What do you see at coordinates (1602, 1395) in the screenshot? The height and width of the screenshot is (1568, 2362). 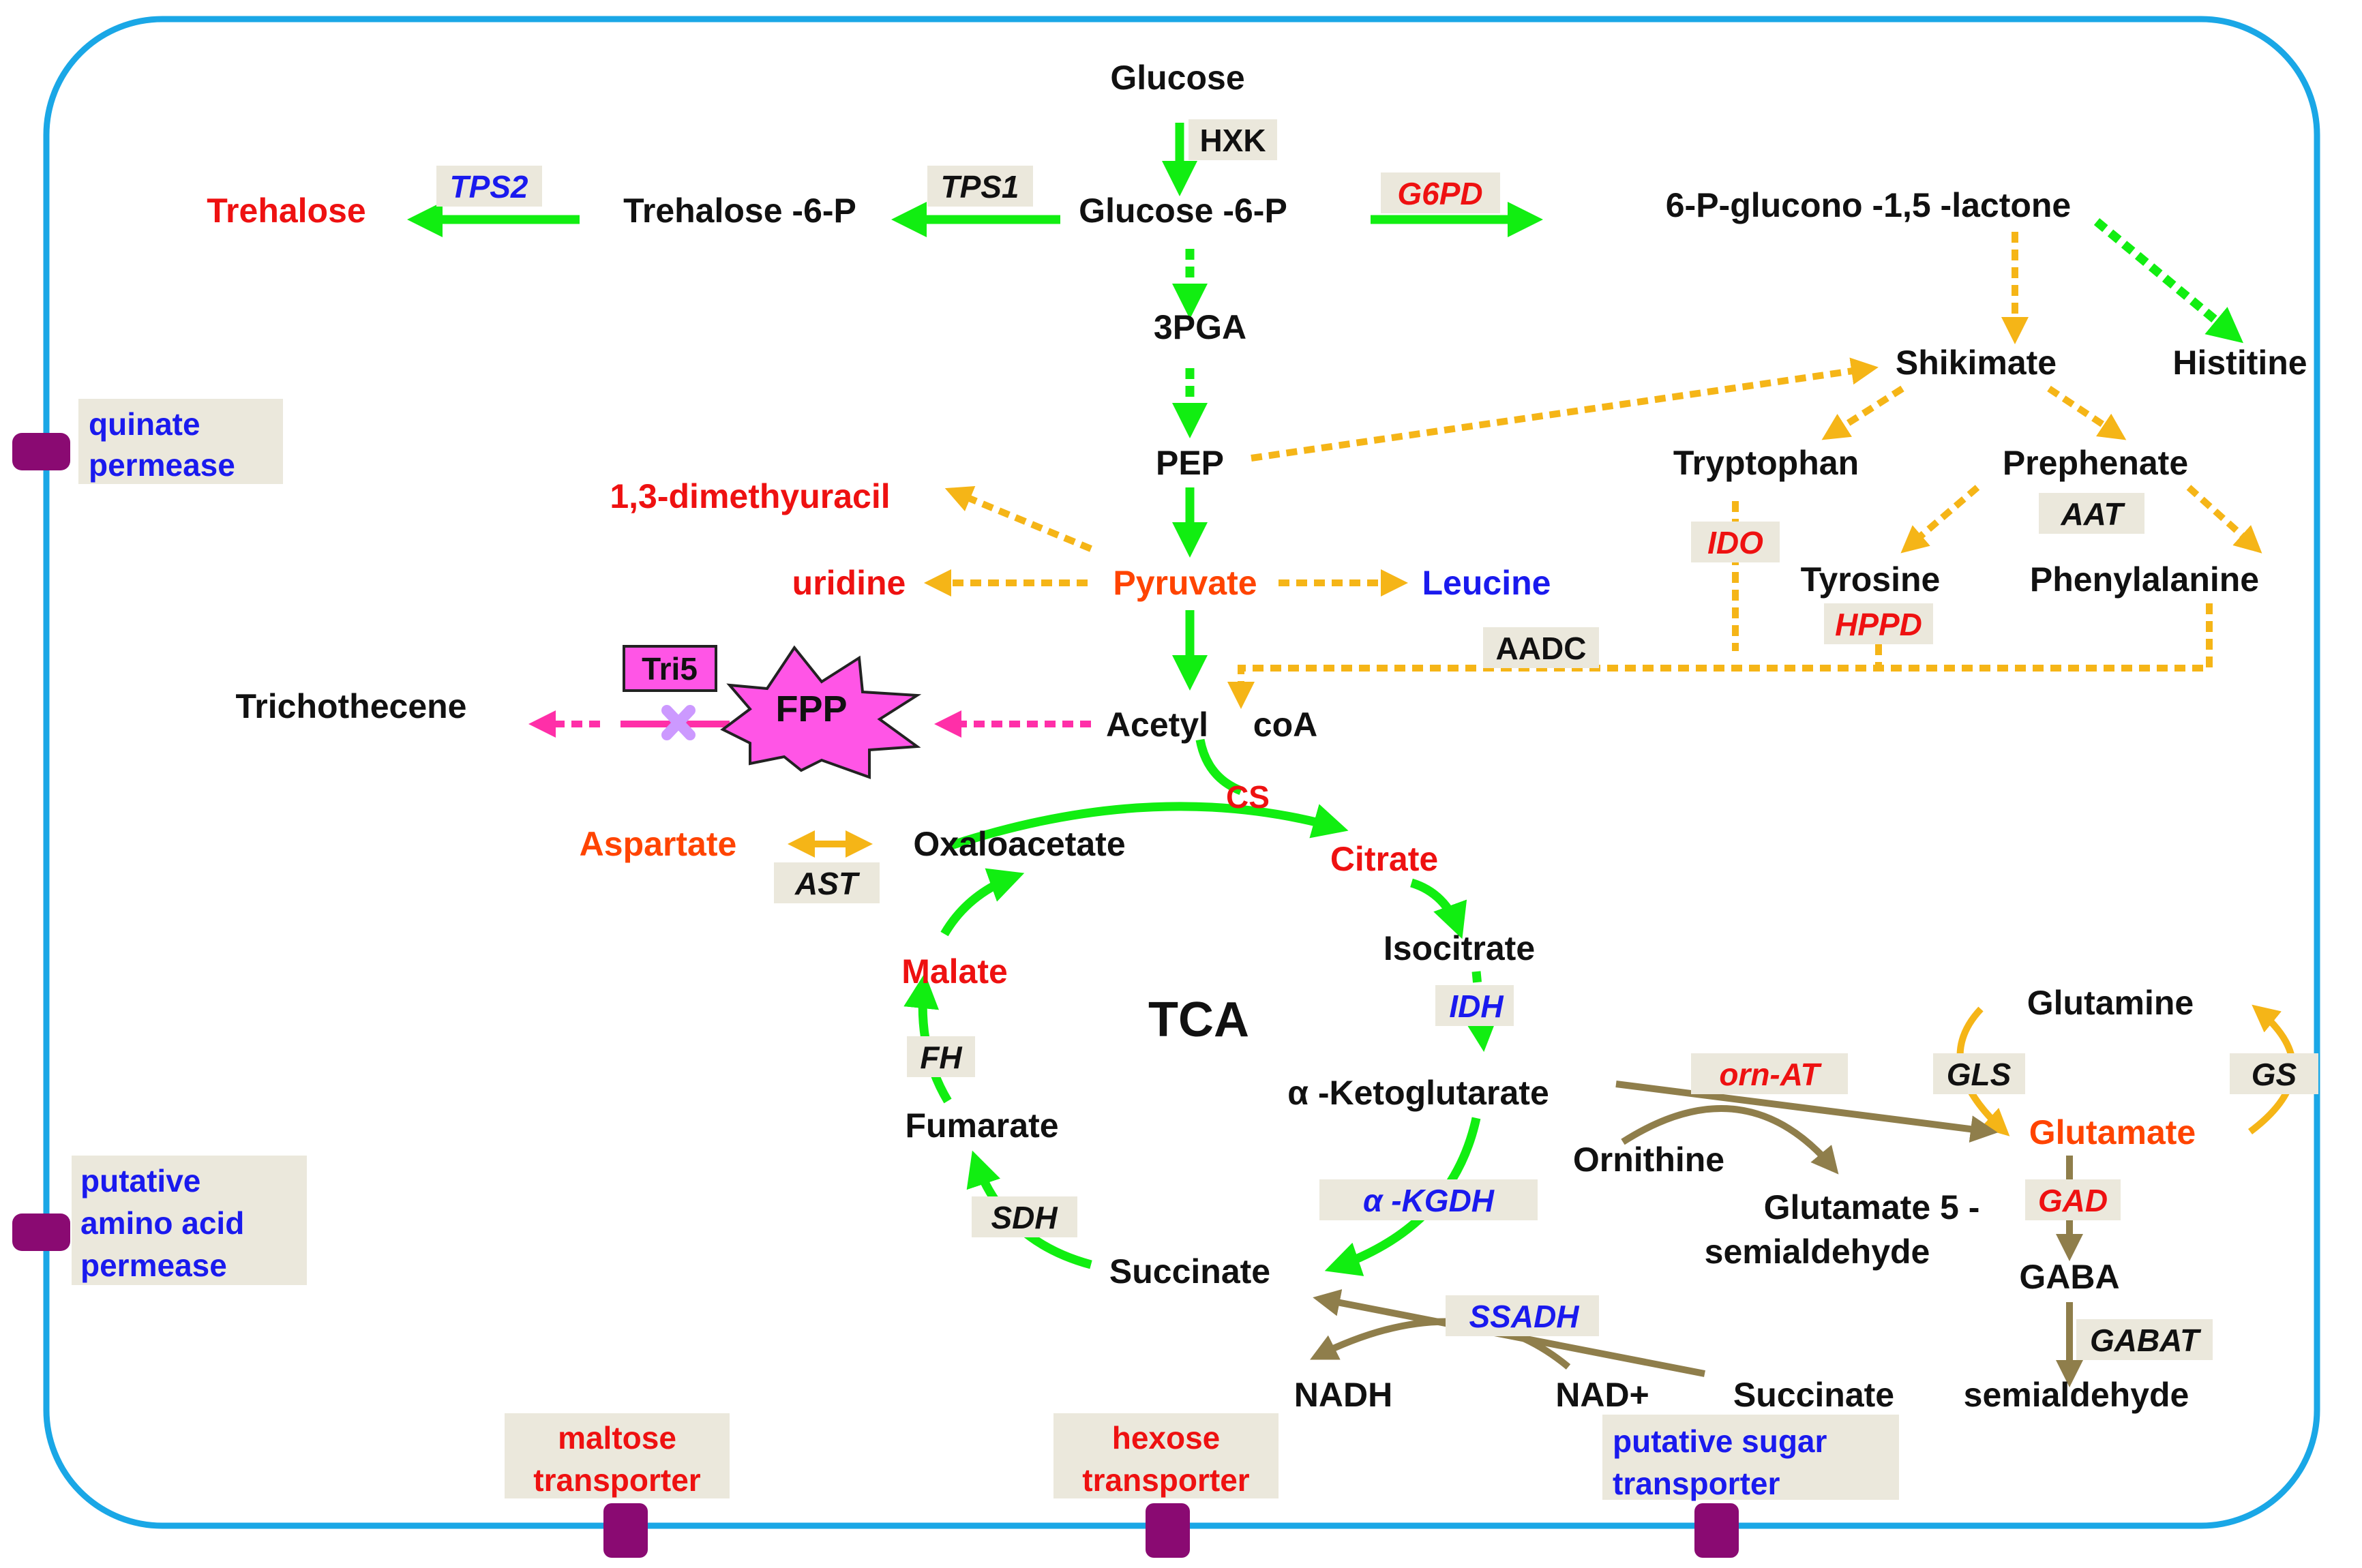 I see `nad-plus-label: NAD+` at bounding box center [1602, 1395].